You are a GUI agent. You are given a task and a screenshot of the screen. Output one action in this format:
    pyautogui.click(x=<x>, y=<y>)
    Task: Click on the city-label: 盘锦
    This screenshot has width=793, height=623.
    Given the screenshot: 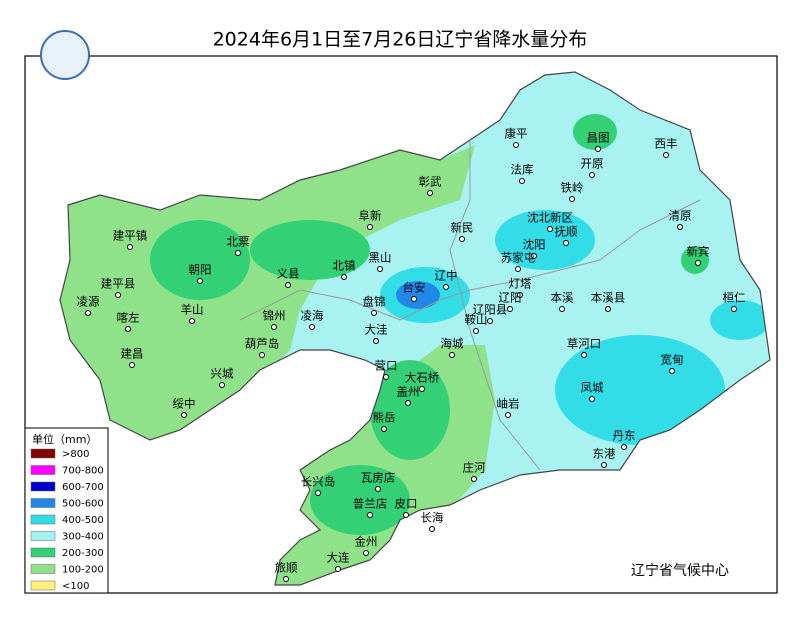 What is the action you would take?
    pyautogui.click(x=374, y=302)
    